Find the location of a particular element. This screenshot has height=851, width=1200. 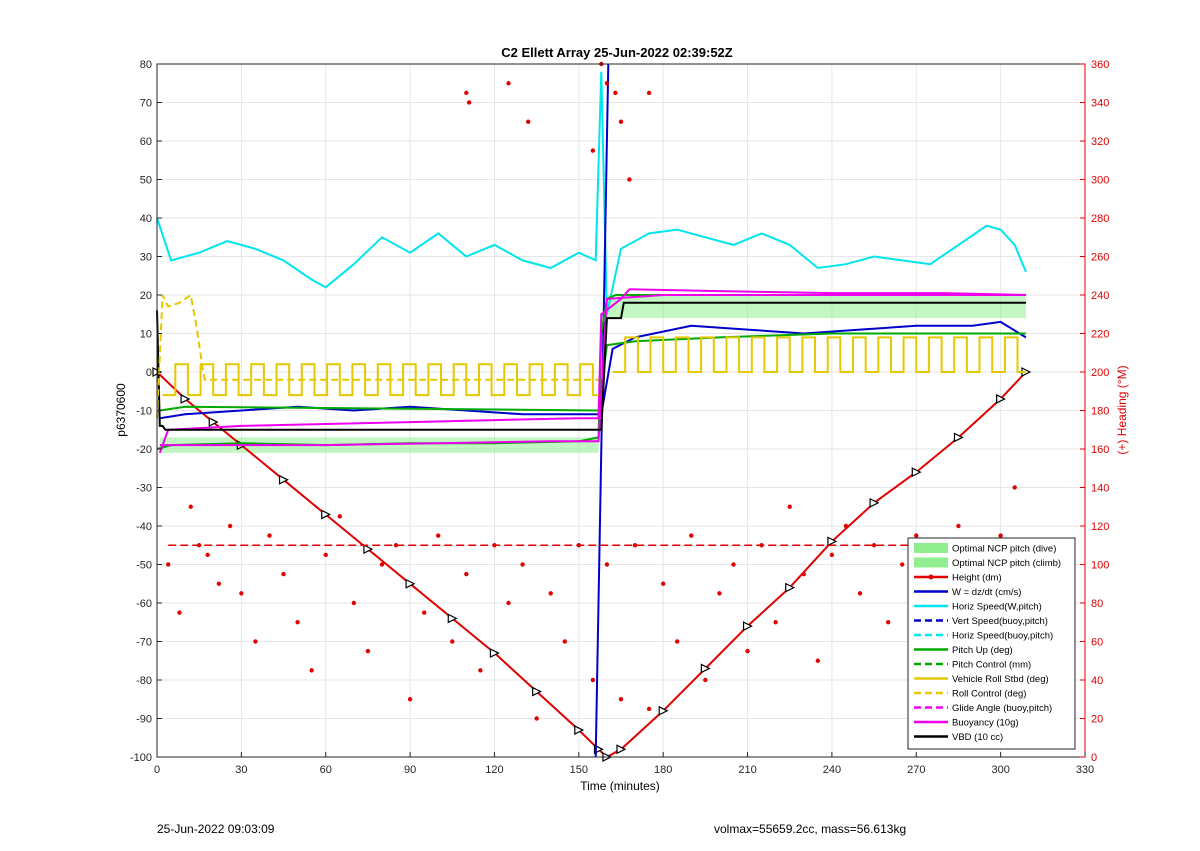

y-tick-label-left: 70 is located at coordinates (146, 104).